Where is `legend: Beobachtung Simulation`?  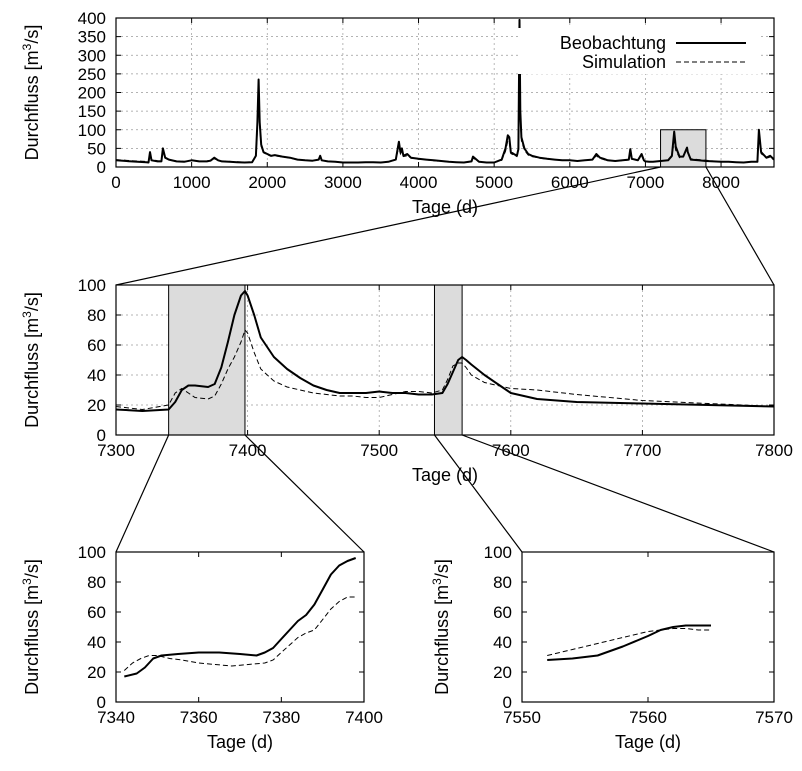
legend: Beobachtung Simulation is located at coordinates (638, 51).